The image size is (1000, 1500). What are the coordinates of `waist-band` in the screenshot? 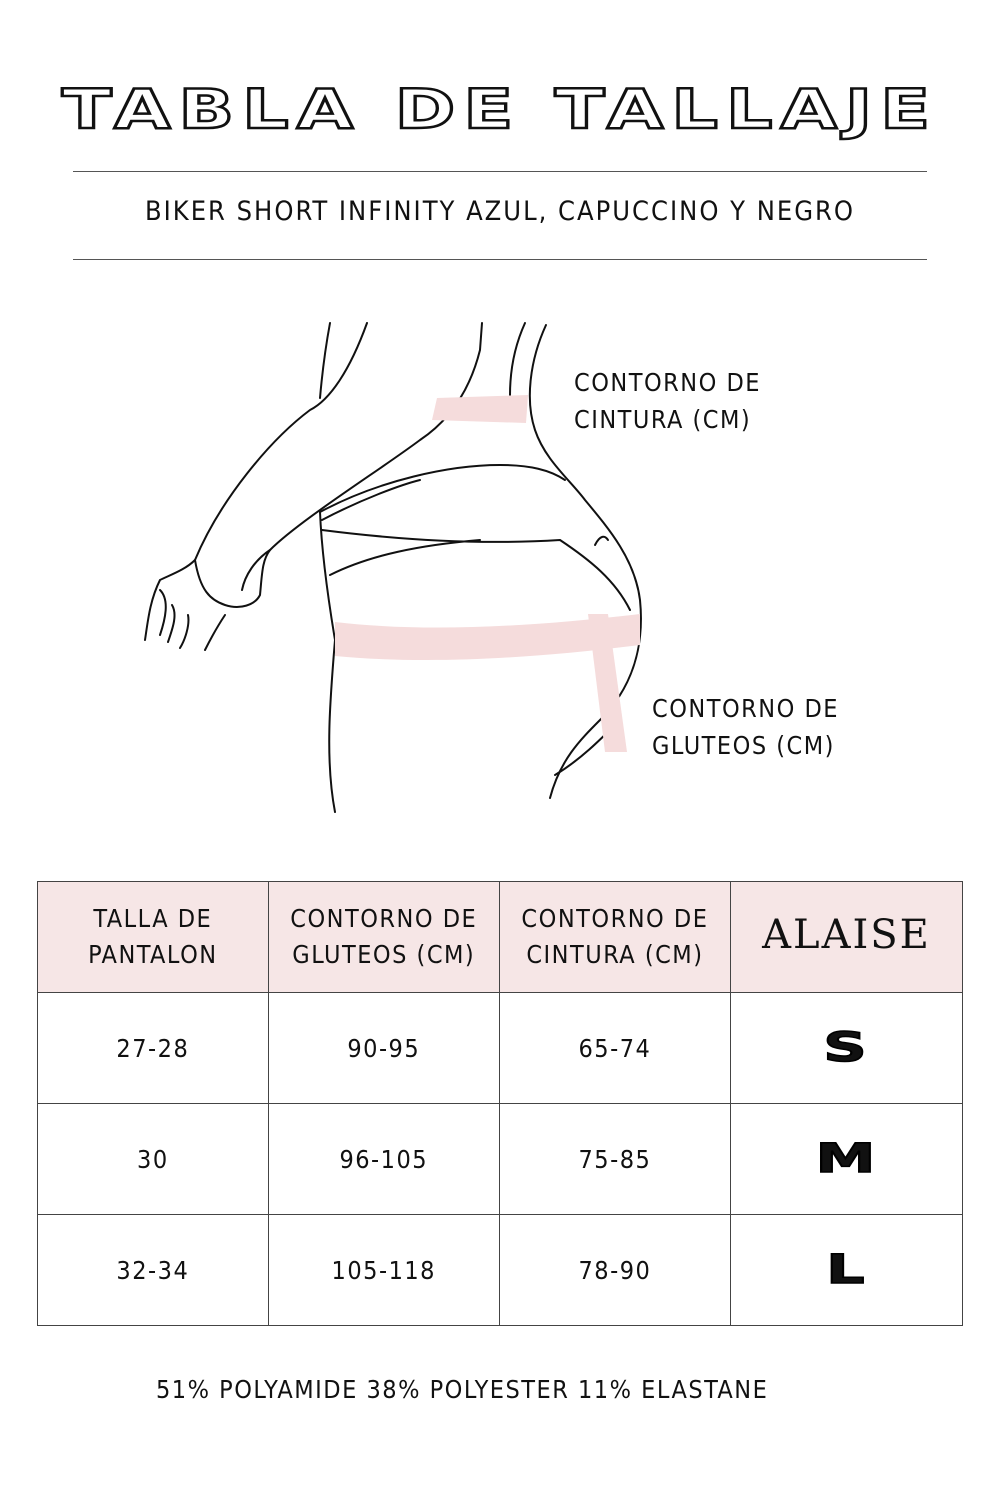 It's located at (480, 409).